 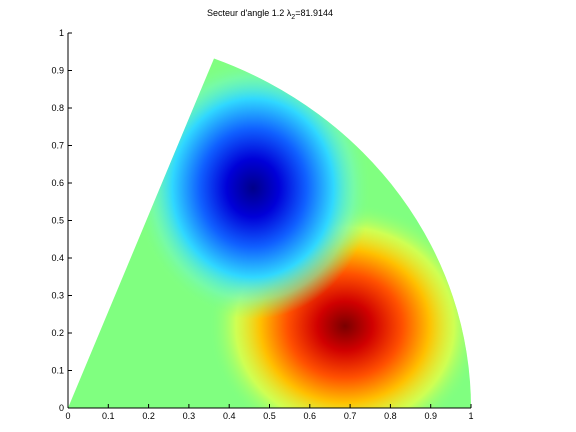 What do you see at coordinates (57, 146) in the screenshot?
I see `y-tick-label: 0.7` at bounding box center [57, 146].